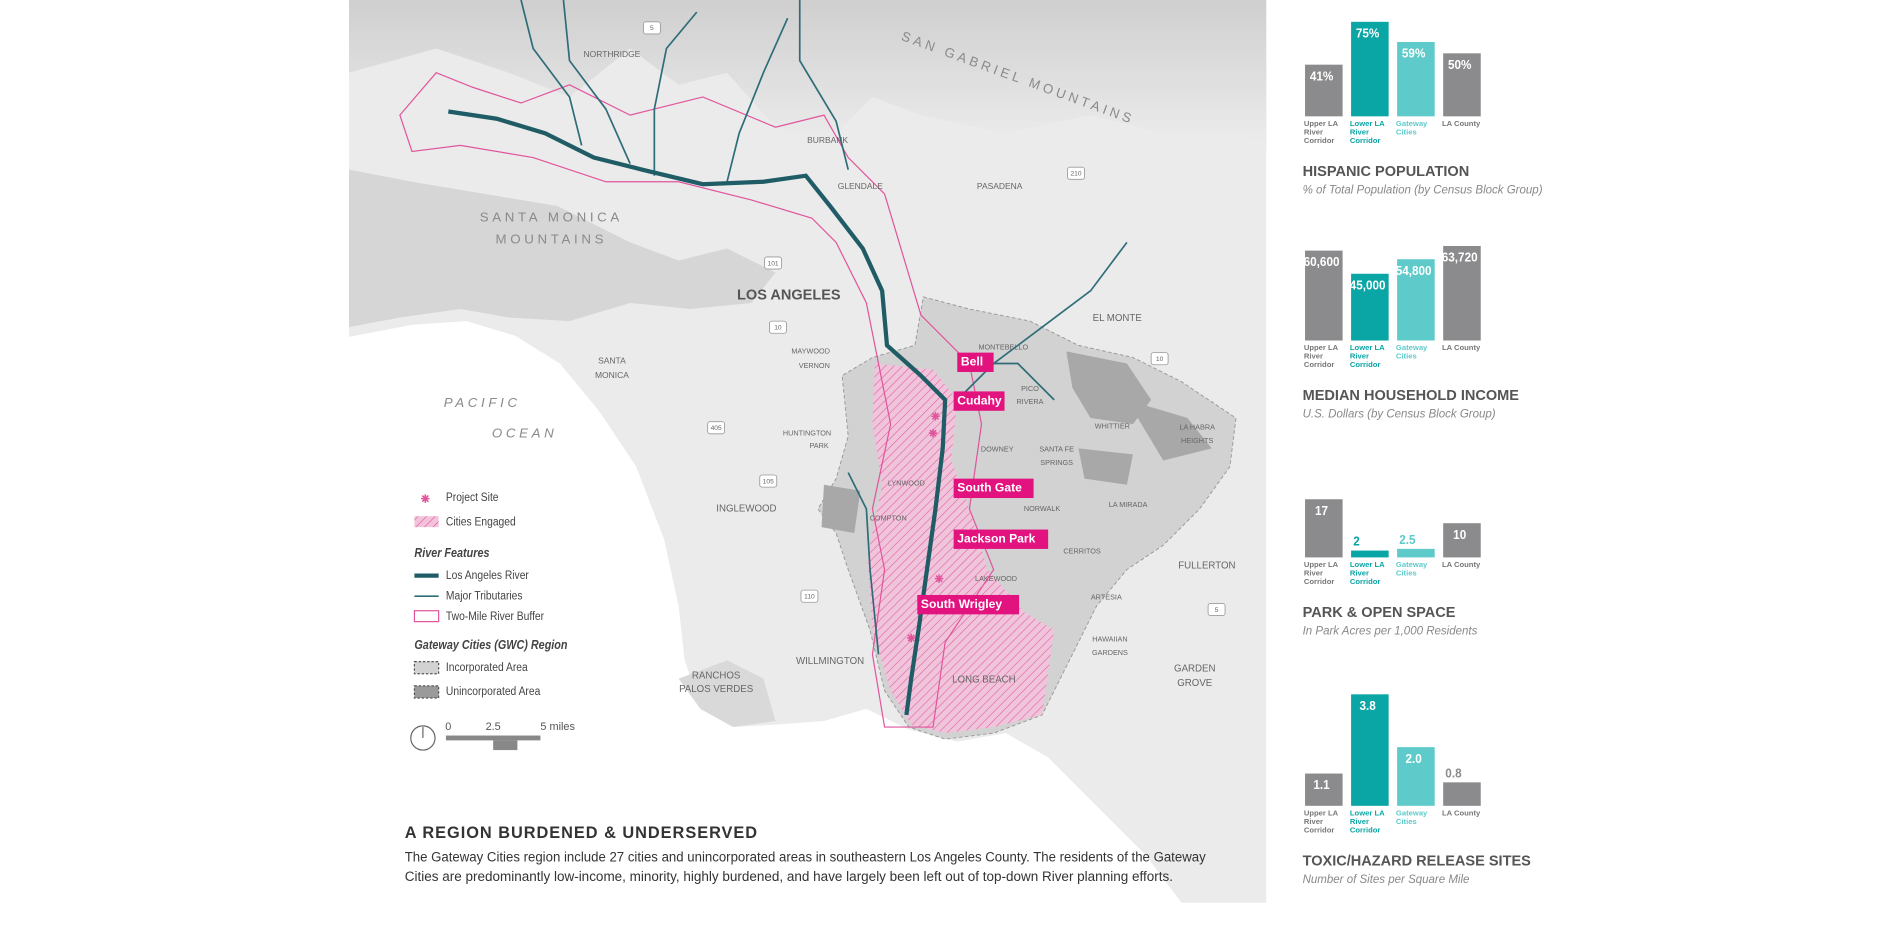 The width and height of the screenshot is (1900, 927). What do you see at coordinates (861, 186) in the screenshot?
I see `place-label: GLENDALE` at bounding box center [861, 186].